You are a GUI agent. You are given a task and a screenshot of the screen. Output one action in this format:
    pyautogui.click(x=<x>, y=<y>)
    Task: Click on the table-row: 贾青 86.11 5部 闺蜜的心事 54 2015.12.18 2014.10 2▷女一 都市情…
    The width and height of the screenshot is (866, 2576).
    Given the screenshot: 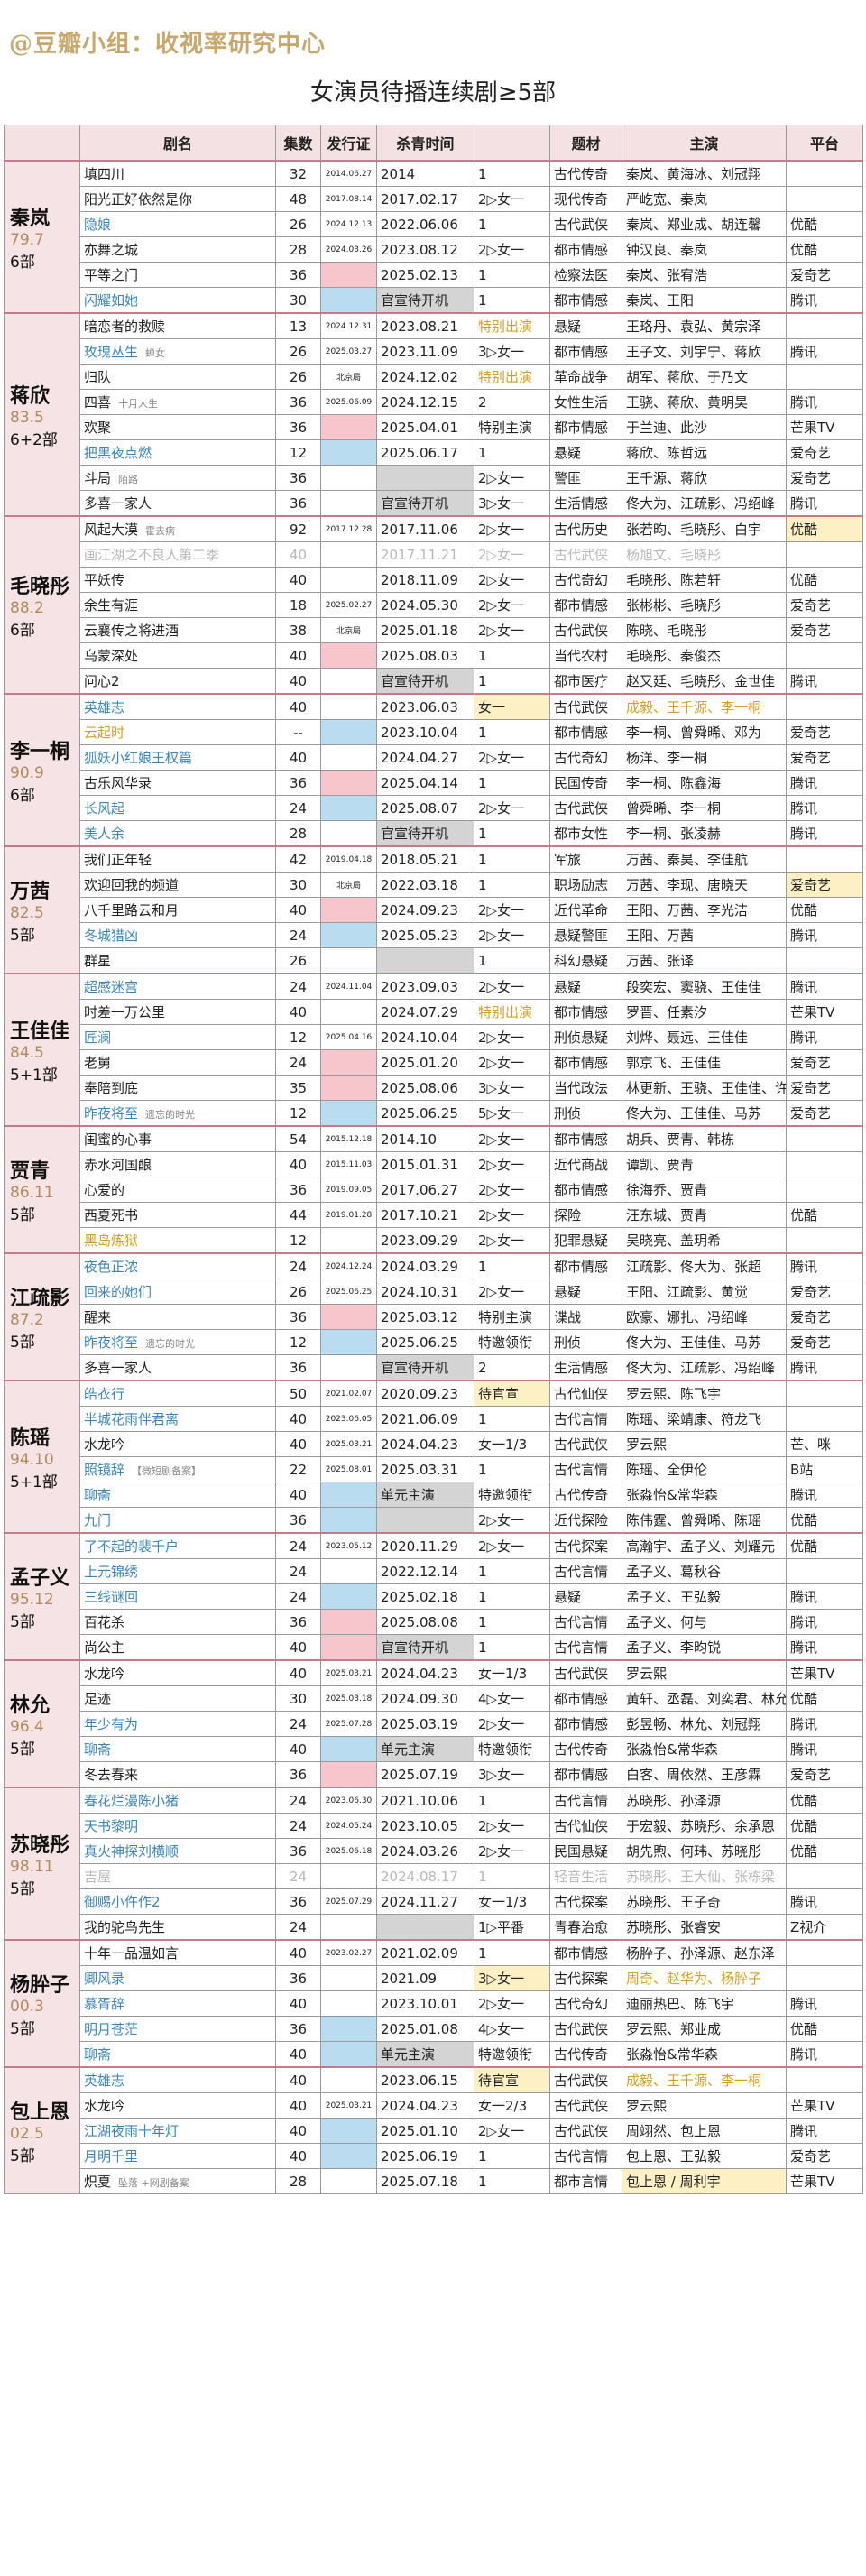 What is the action you would take?
    pyautogui.click(x=433, y=1189)
    